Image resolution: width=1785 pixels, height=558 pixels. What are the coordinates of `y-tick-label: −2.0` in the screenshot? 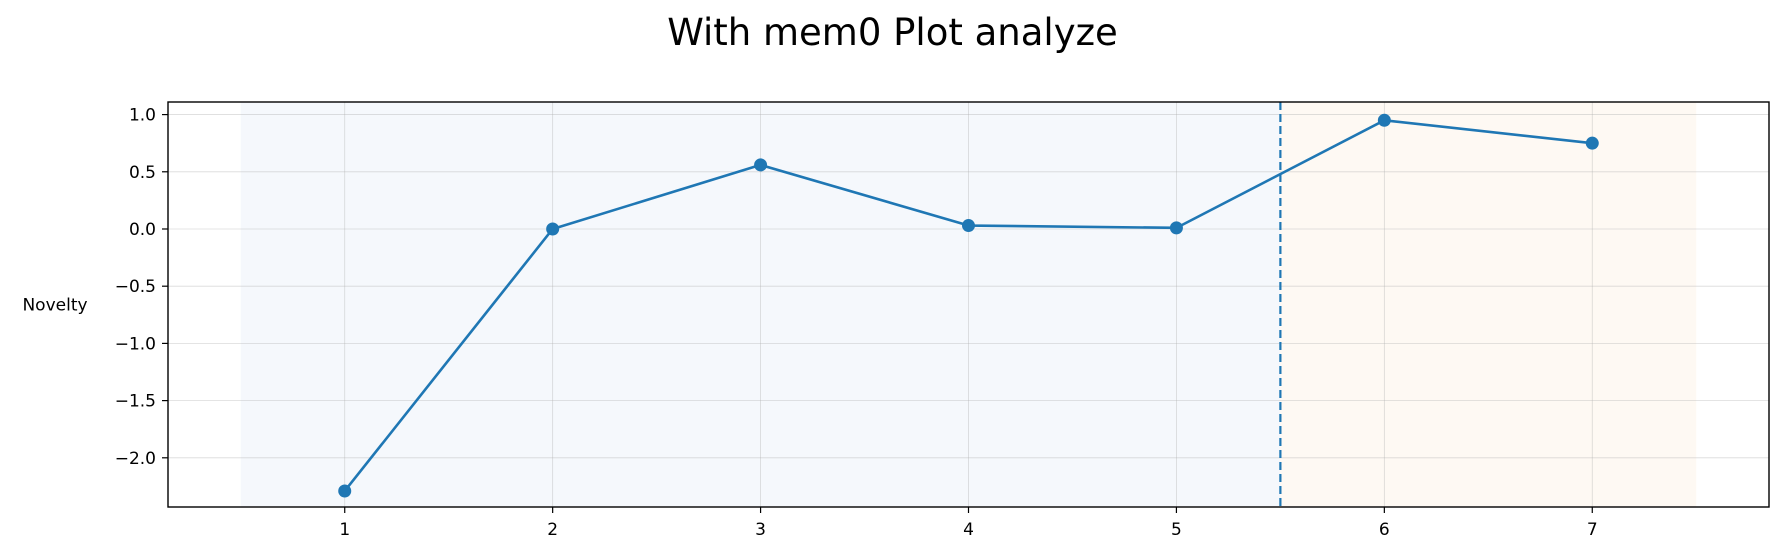 It's located at (135, 459).